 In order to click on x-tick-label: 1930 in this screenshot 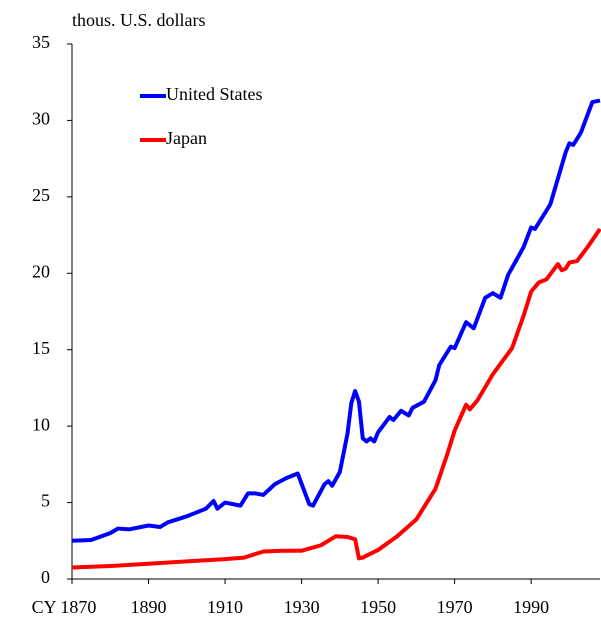, I will do `click(302, 607)`.